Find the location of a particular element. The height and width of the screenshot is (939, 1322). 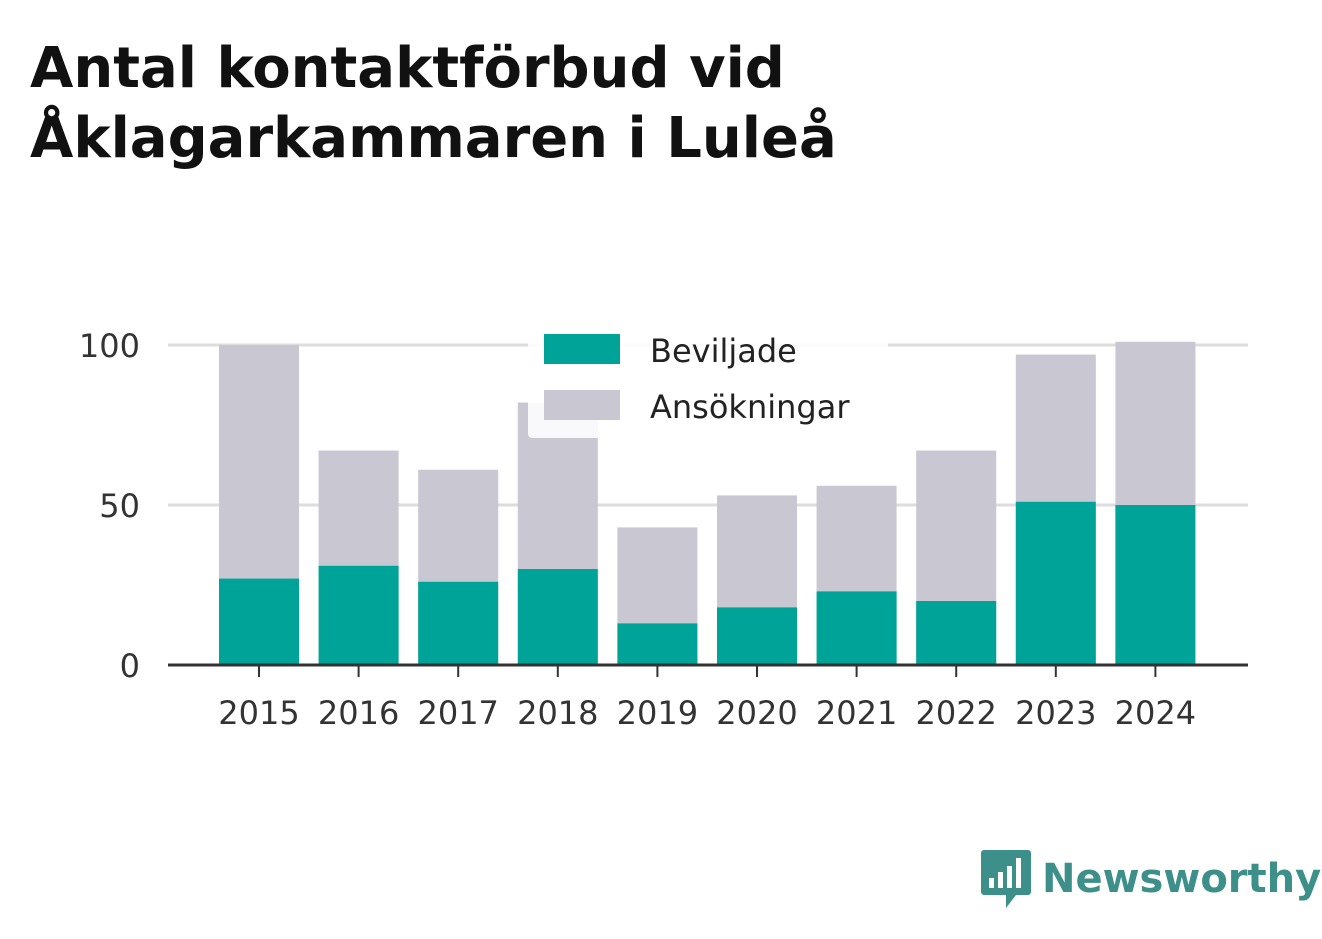

bar-beviljade-2018 is located at coordinates (557, 617).